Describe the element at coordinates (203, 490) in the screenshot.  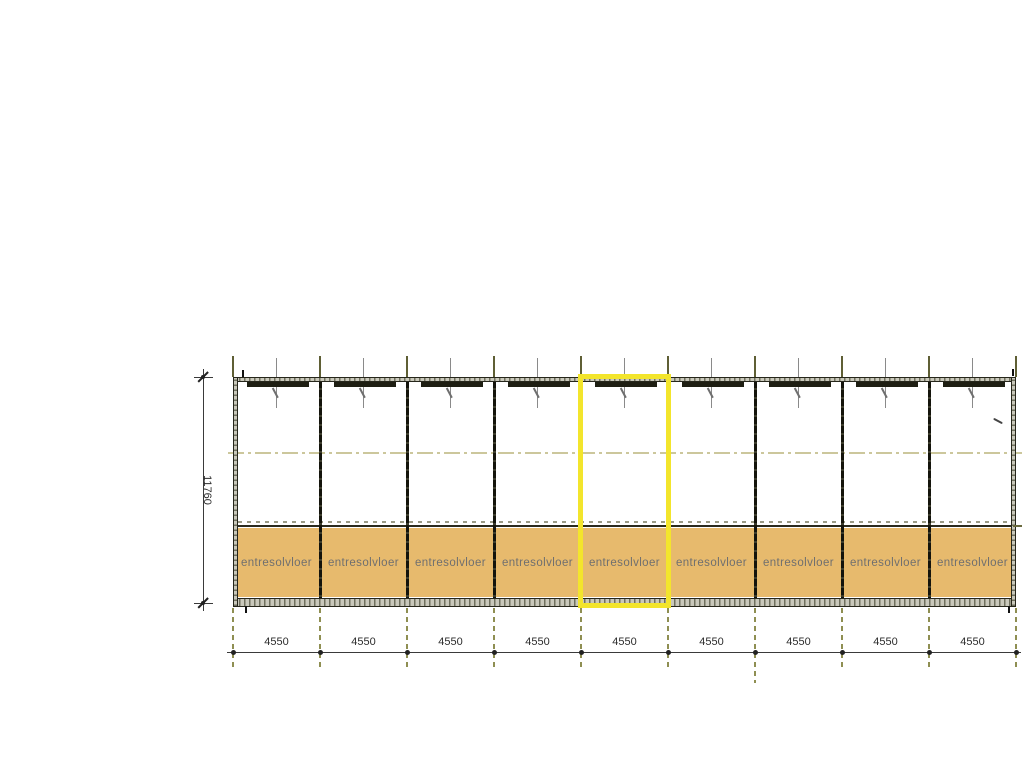
I see `vertical-dimension-line` at that location.